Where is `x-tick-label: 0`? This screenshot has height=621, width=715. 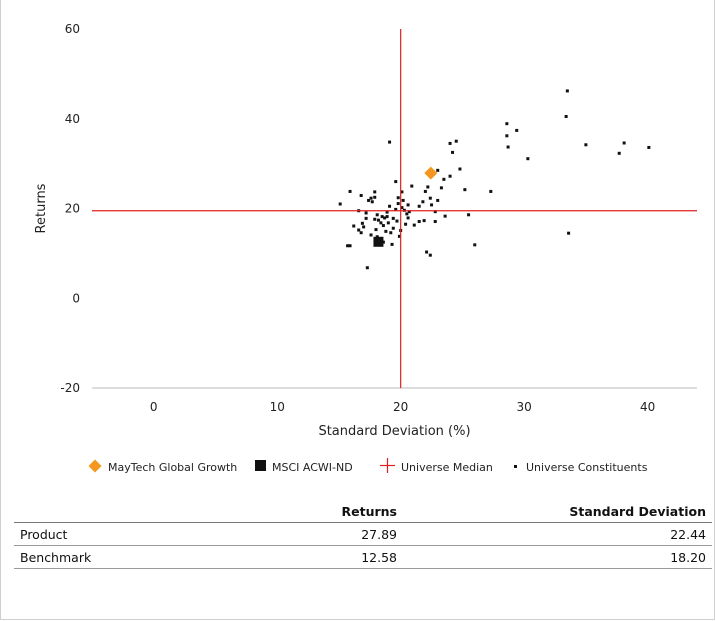
x-tick-label: 0 is located at coordinates (154, 407).